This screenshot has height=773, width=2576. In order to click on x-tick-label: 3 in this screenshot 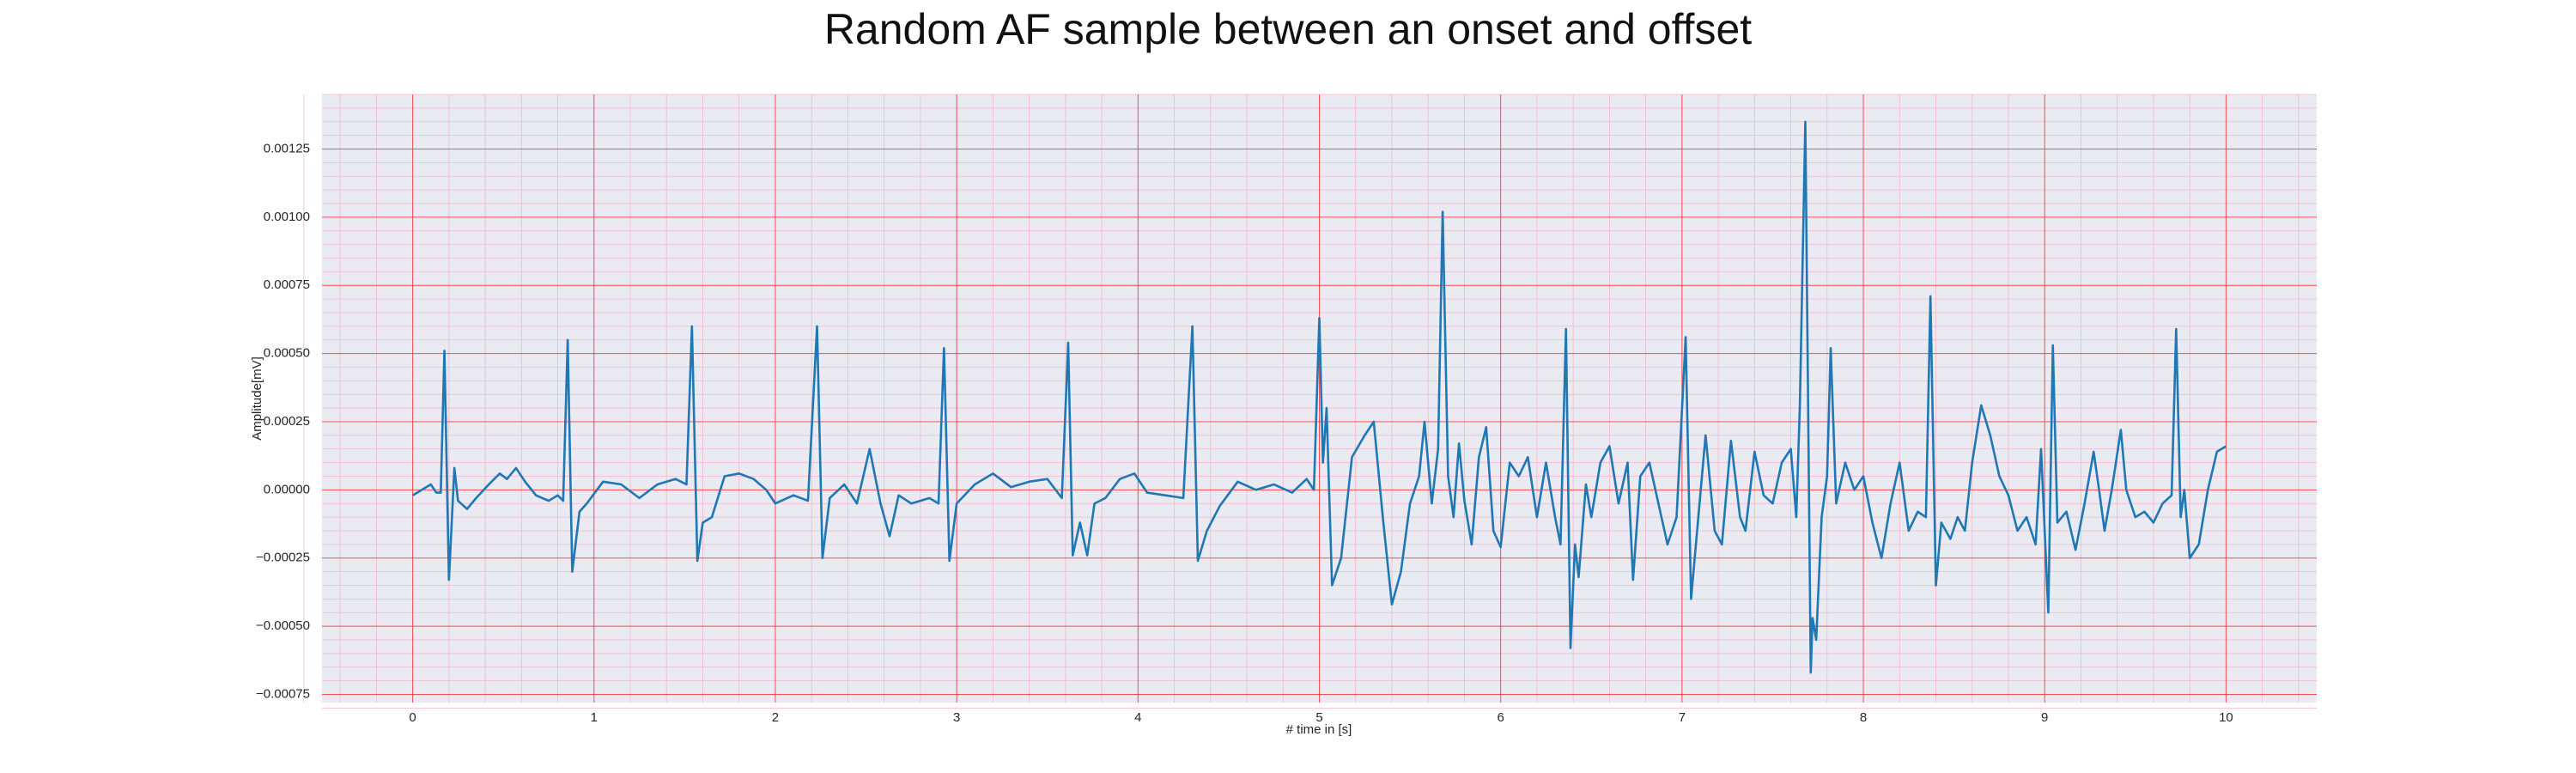, I will do `click(957, 717)`.